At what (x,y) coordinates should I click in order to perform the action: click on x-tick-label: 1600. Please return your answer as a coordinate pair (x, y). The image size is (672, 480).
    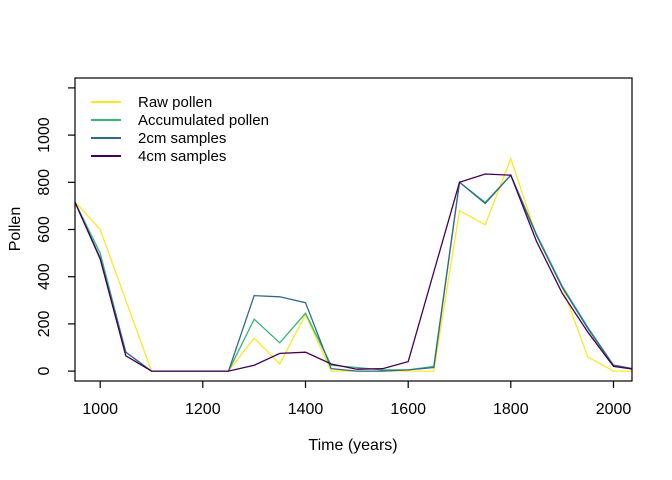
    Looking at the image, I should click on (408, 409).